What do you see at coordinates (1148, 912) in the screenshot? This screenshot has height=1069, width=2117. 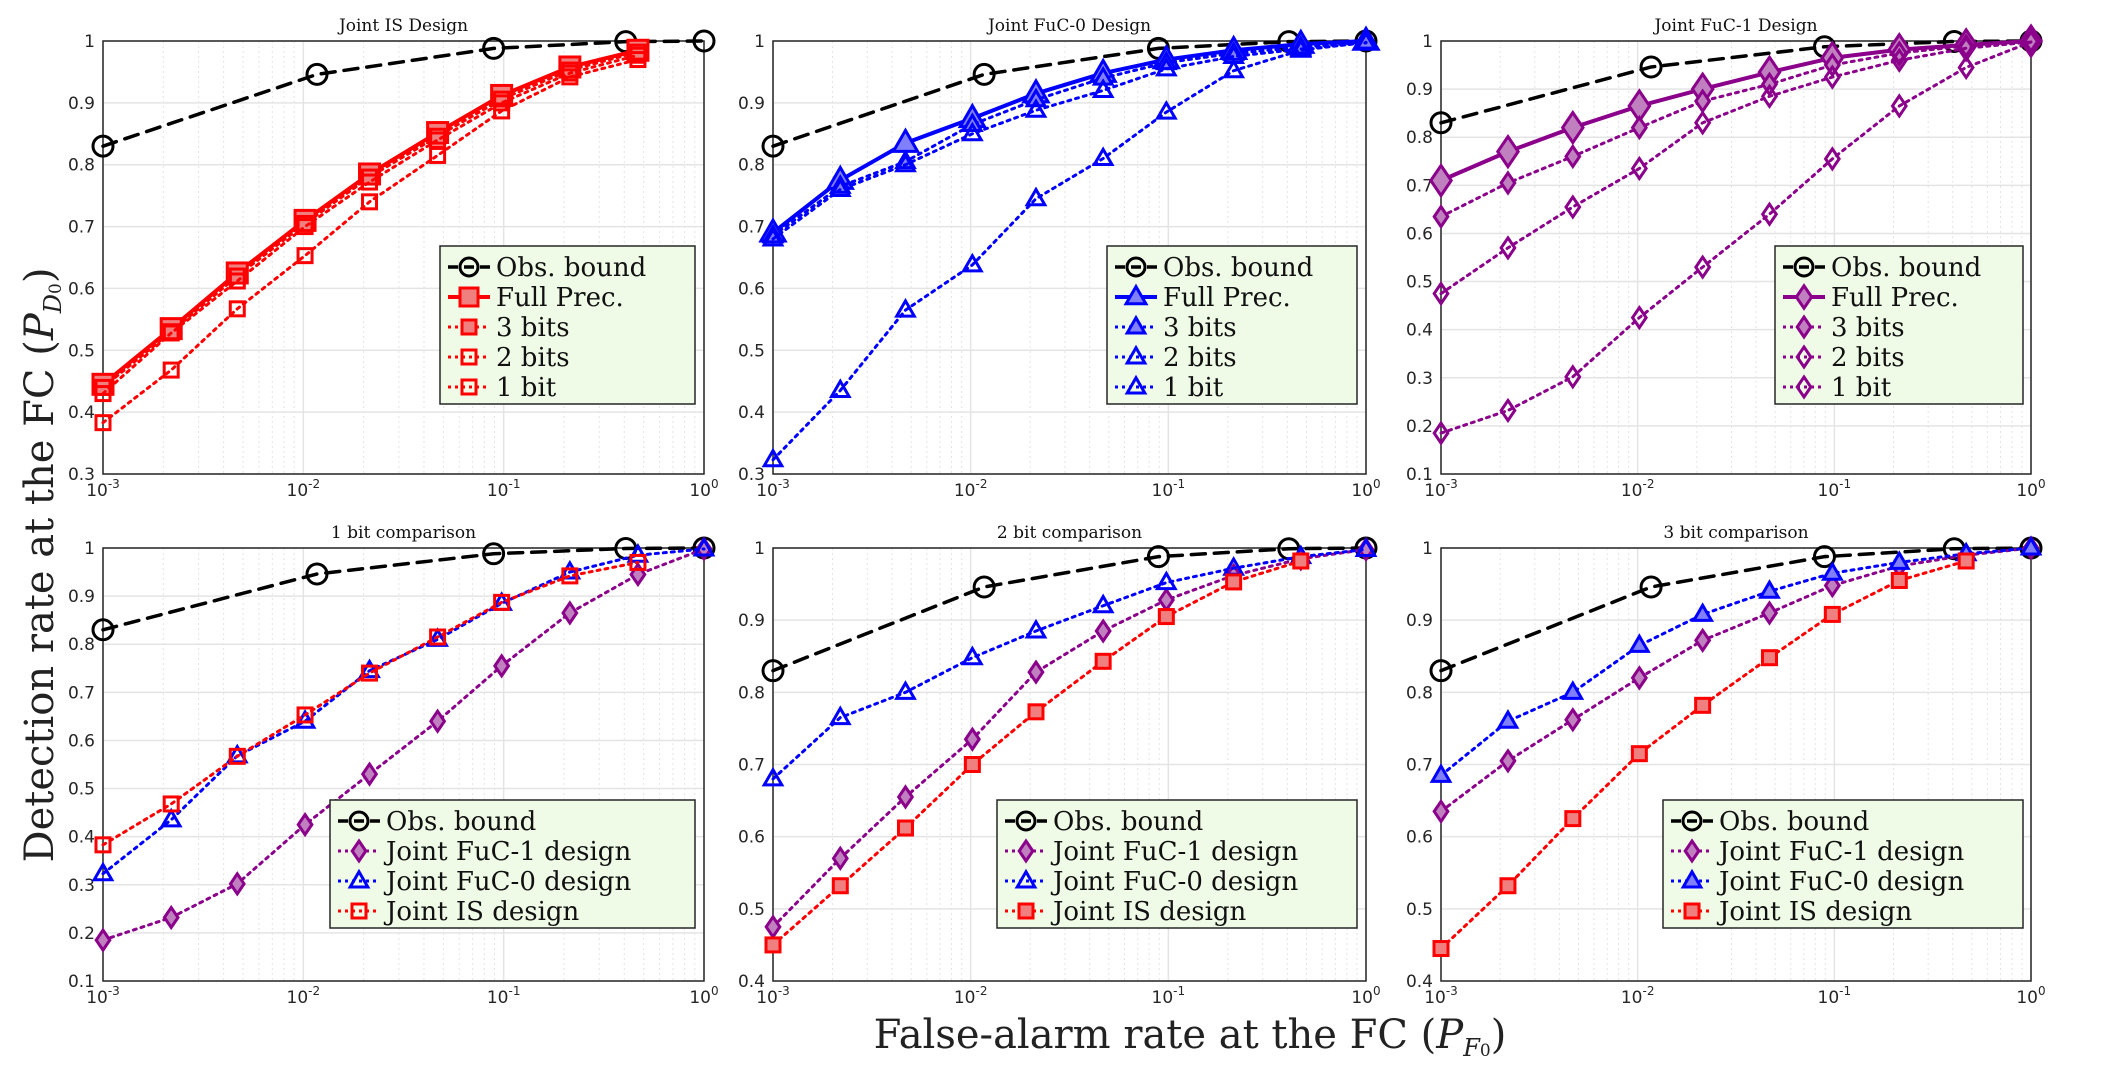 I see `legend-label: Joint IS design` at bounding box center [1148, 912].